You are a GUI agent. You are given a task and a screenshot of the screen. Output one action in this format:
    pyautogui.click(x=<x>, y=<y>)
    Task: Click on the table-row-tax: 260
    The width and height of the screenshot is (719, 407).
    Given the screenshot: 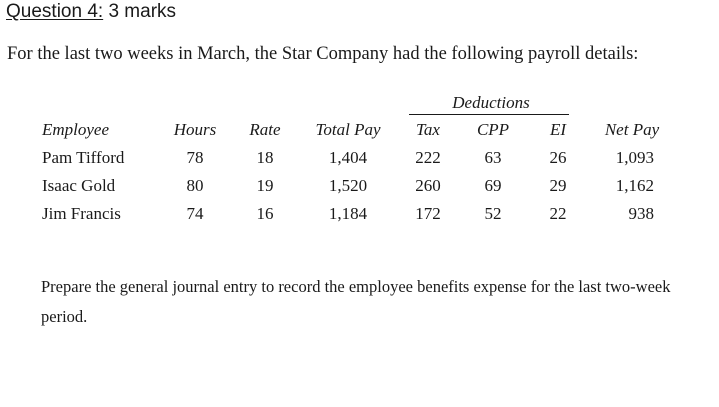 What is the action you would take?
    pyautogui.click(x=428, y=185)
    